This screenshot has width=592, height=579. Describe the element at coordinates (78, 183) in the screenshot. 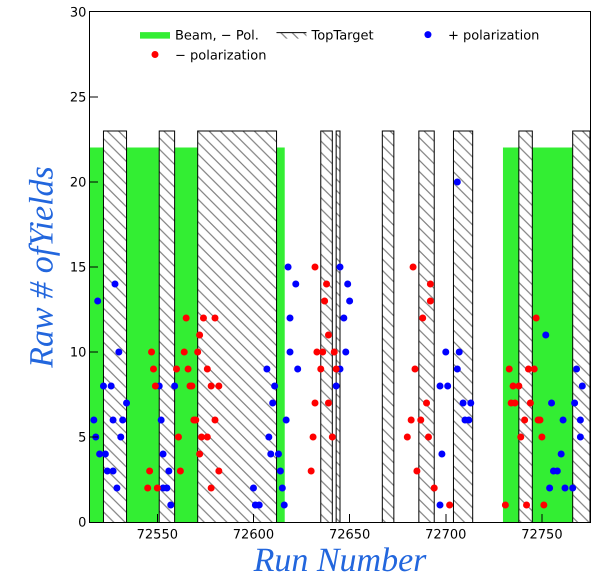

I see `y-tick-label: 20` at that location.